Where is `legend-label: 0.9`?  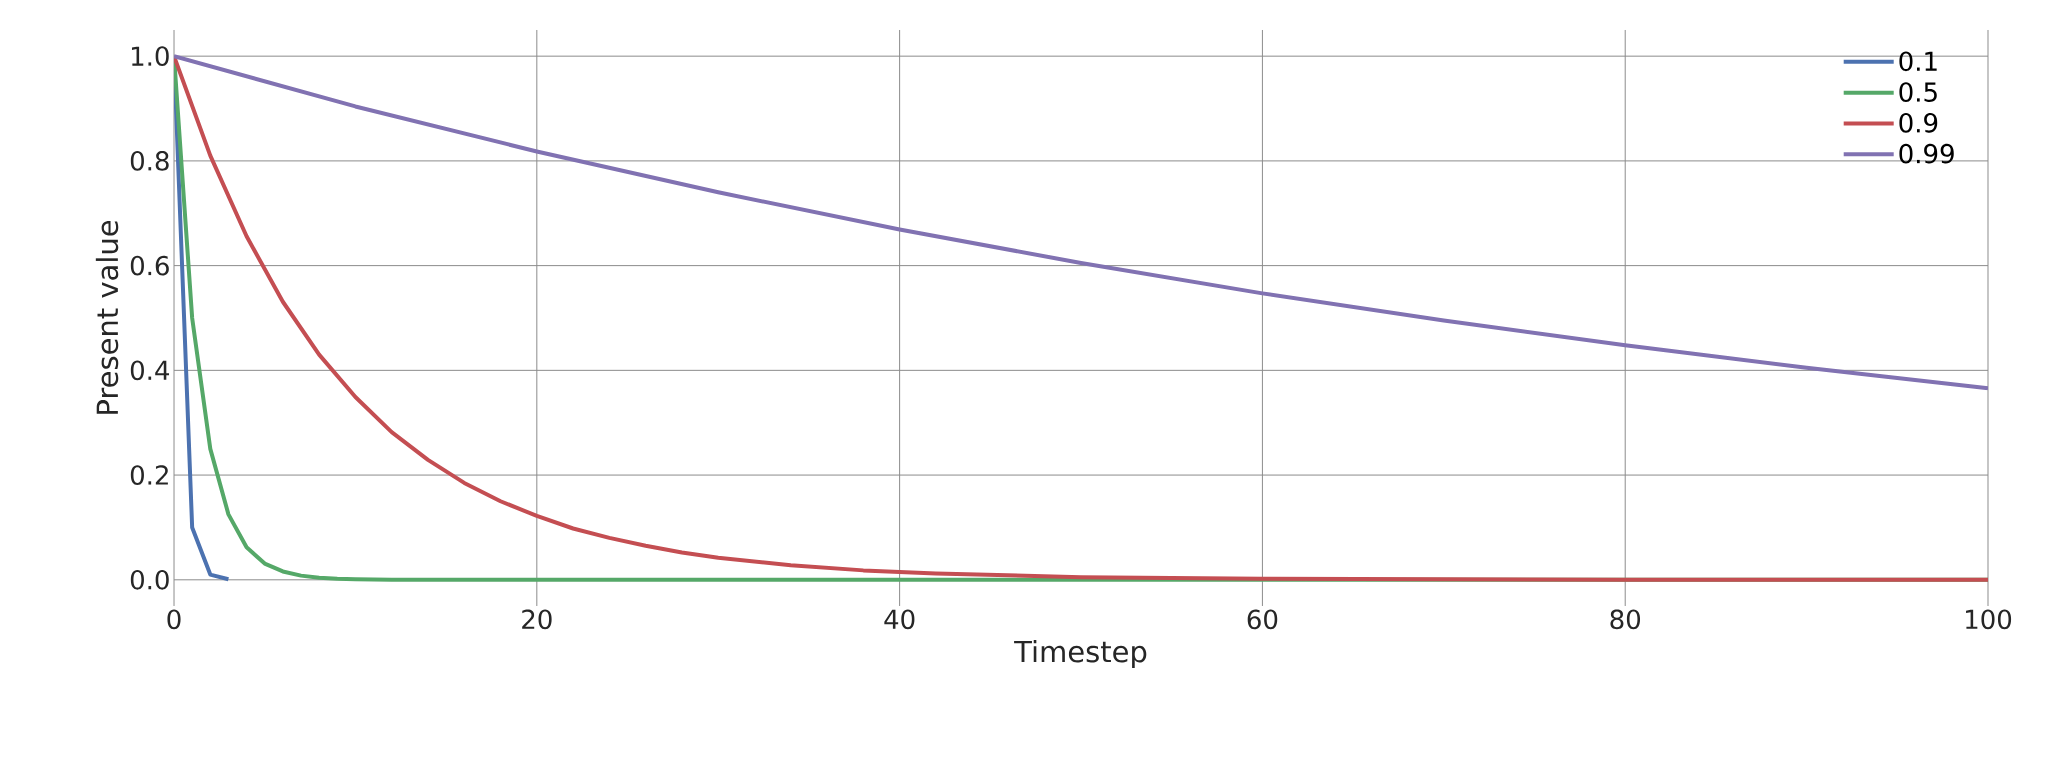 legend-label: 0.9 is located at coordinates (1918, 123).